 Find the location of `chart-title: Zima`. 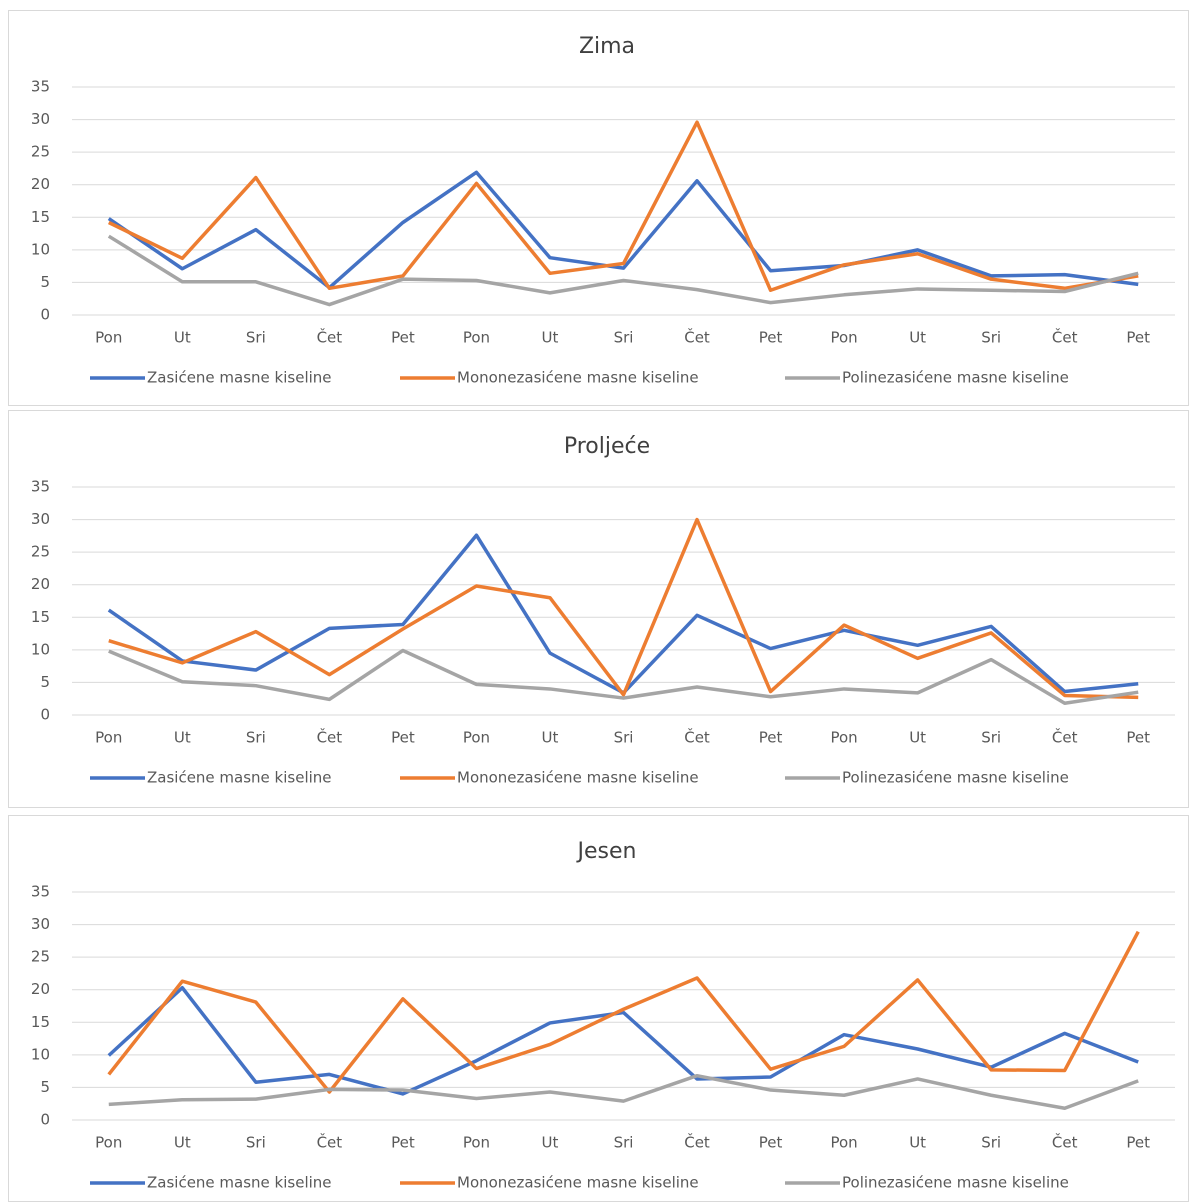

chart-title: Zima is located at coordinates (607, 46).